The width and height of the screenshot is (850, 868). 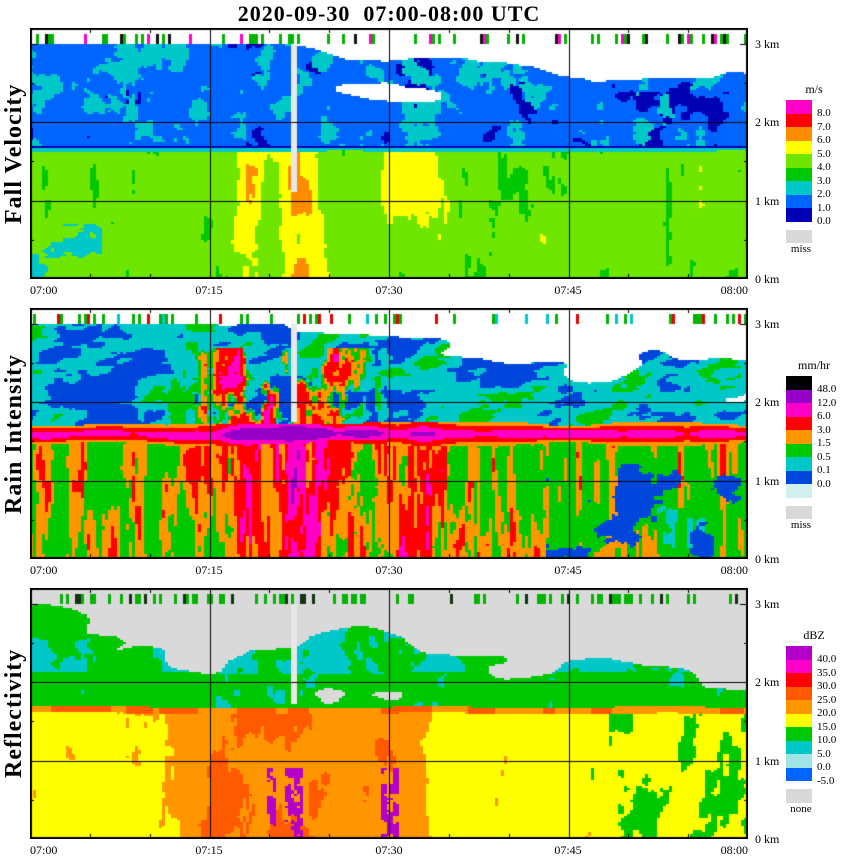 What do you see at coordinates (824, 470) in the screenshot?
I see `legend-value-label: 0.1` at bounding box center [824, 470].